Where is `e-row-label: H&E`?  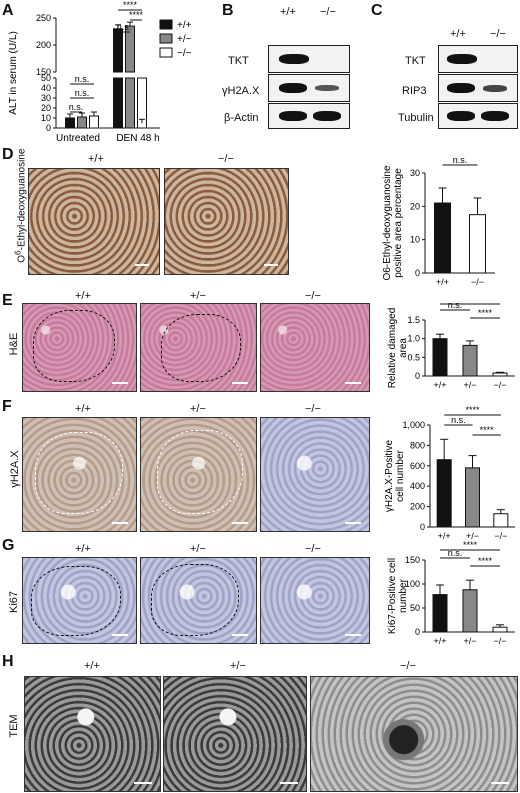 e-row-label: H&E is located at coordinates (14, 344).